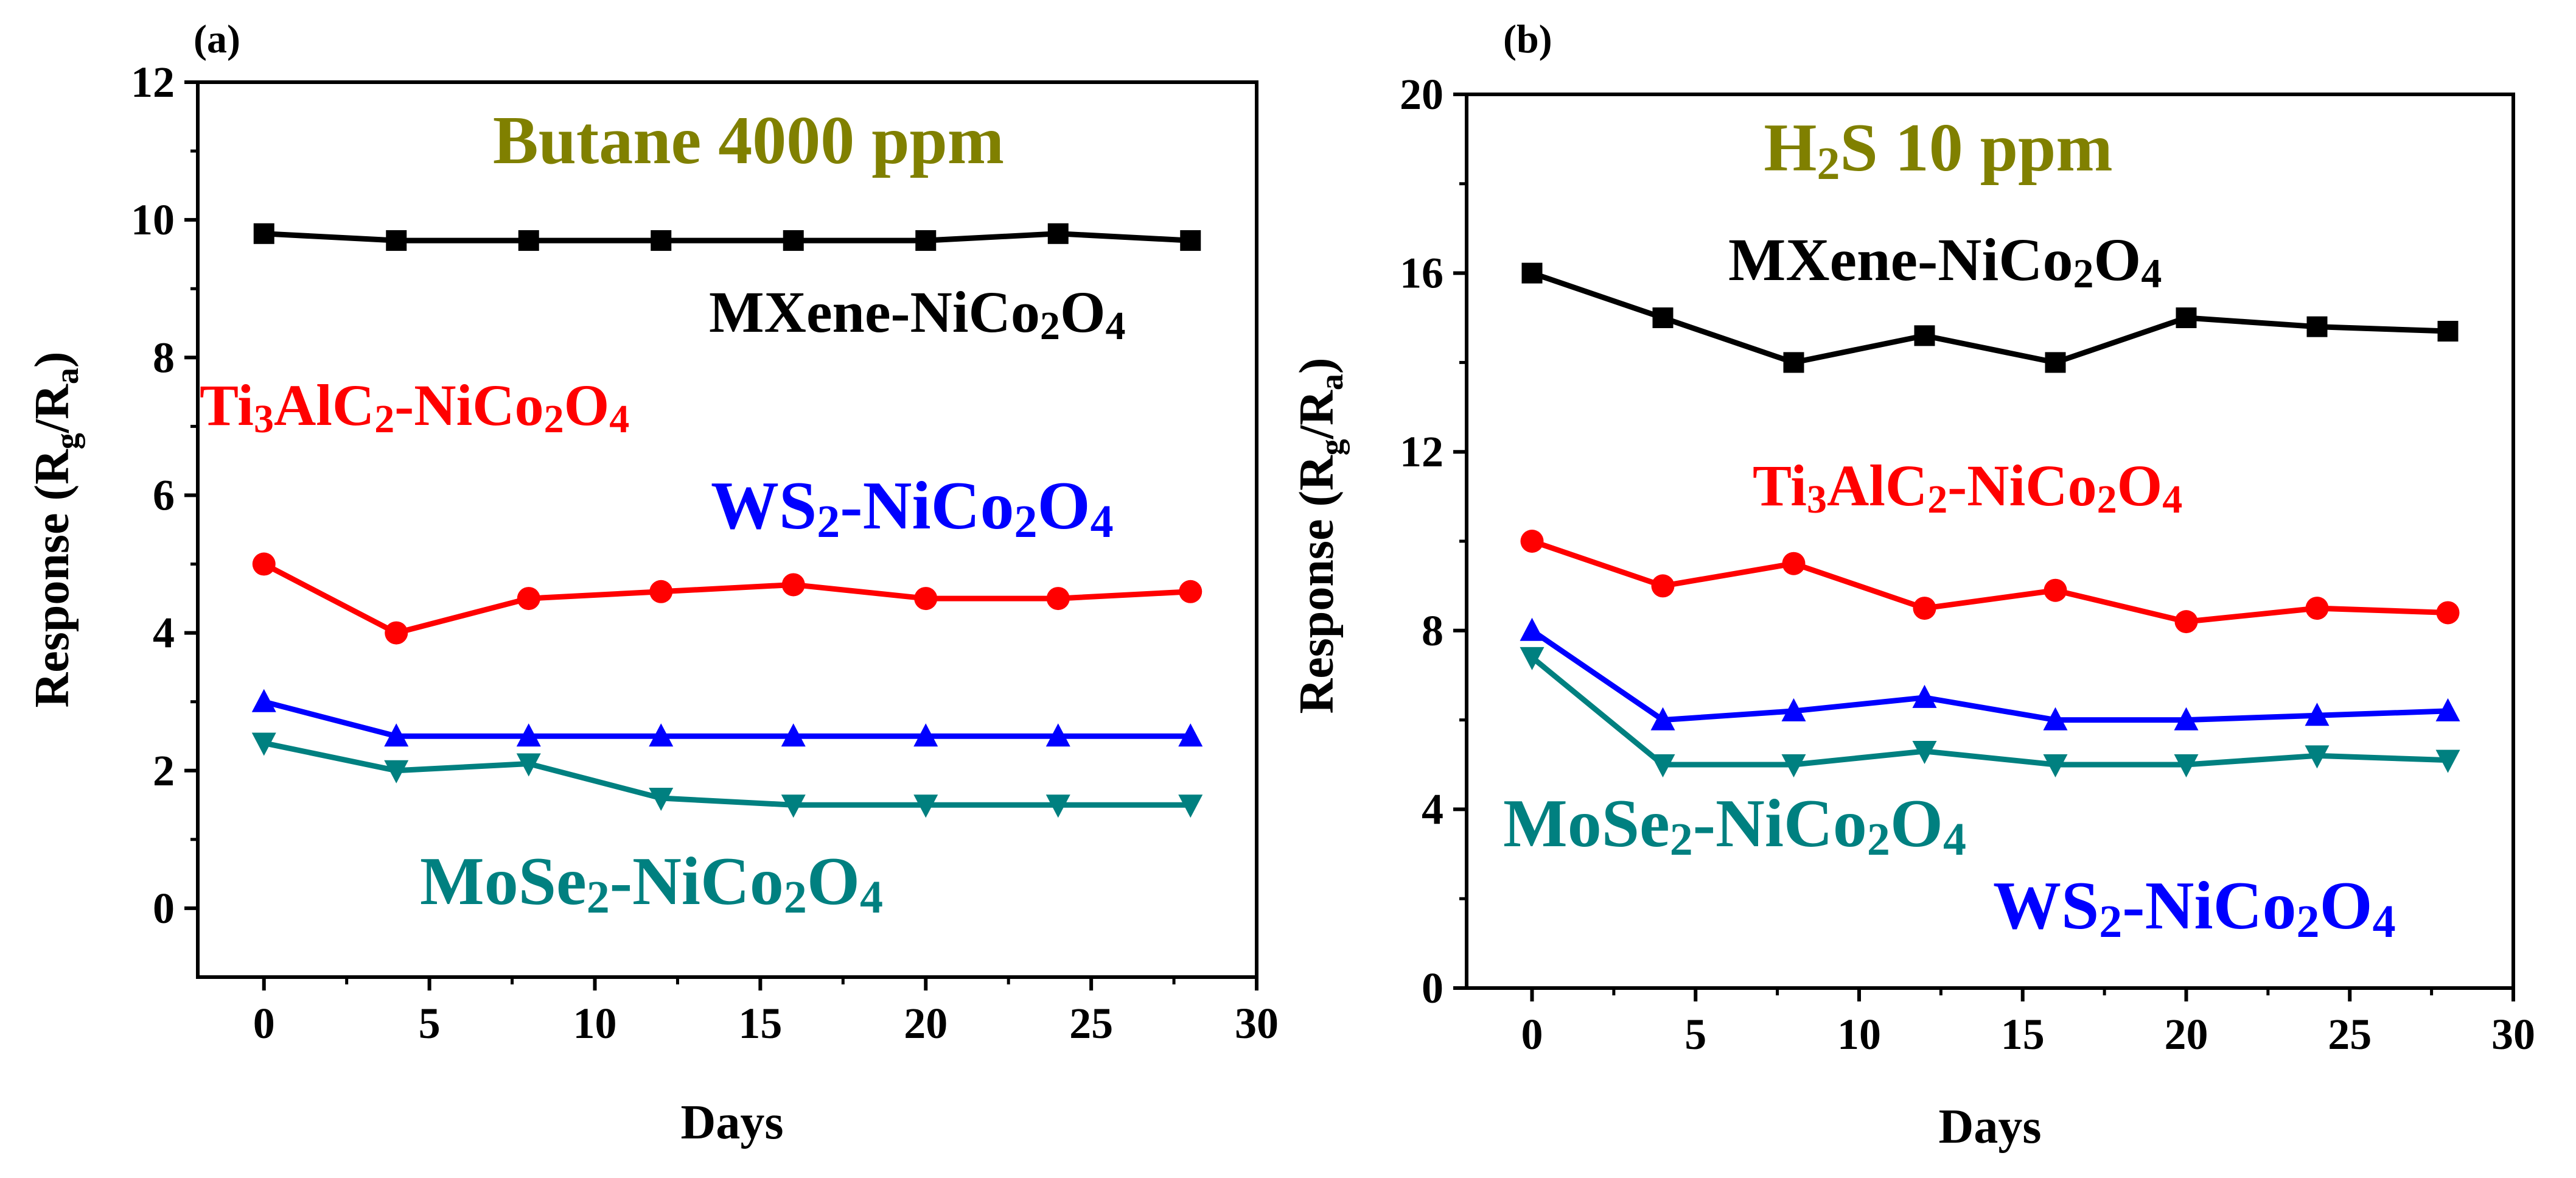 This screenshot has width=2576, height=1178. Describe the element at coordinates (727, 237) in the screenshot. I see `panel-a-line-mxene-nico2o4` at that location.